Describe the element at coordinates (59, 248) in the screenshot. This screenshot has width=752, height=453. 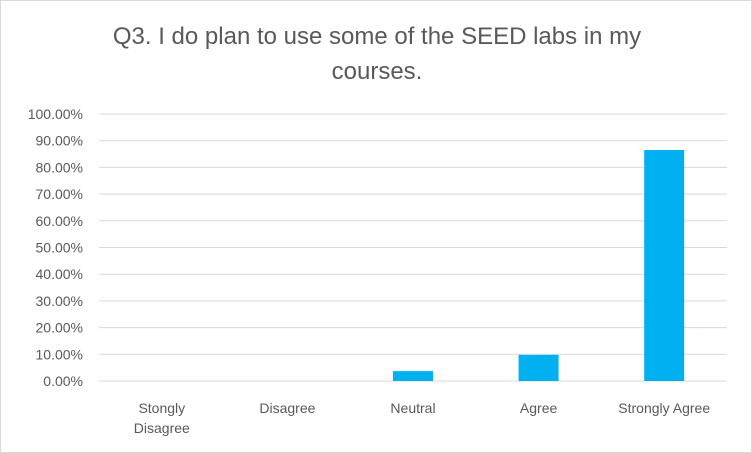
I see `y-tick-label: 50.00%` at that location.